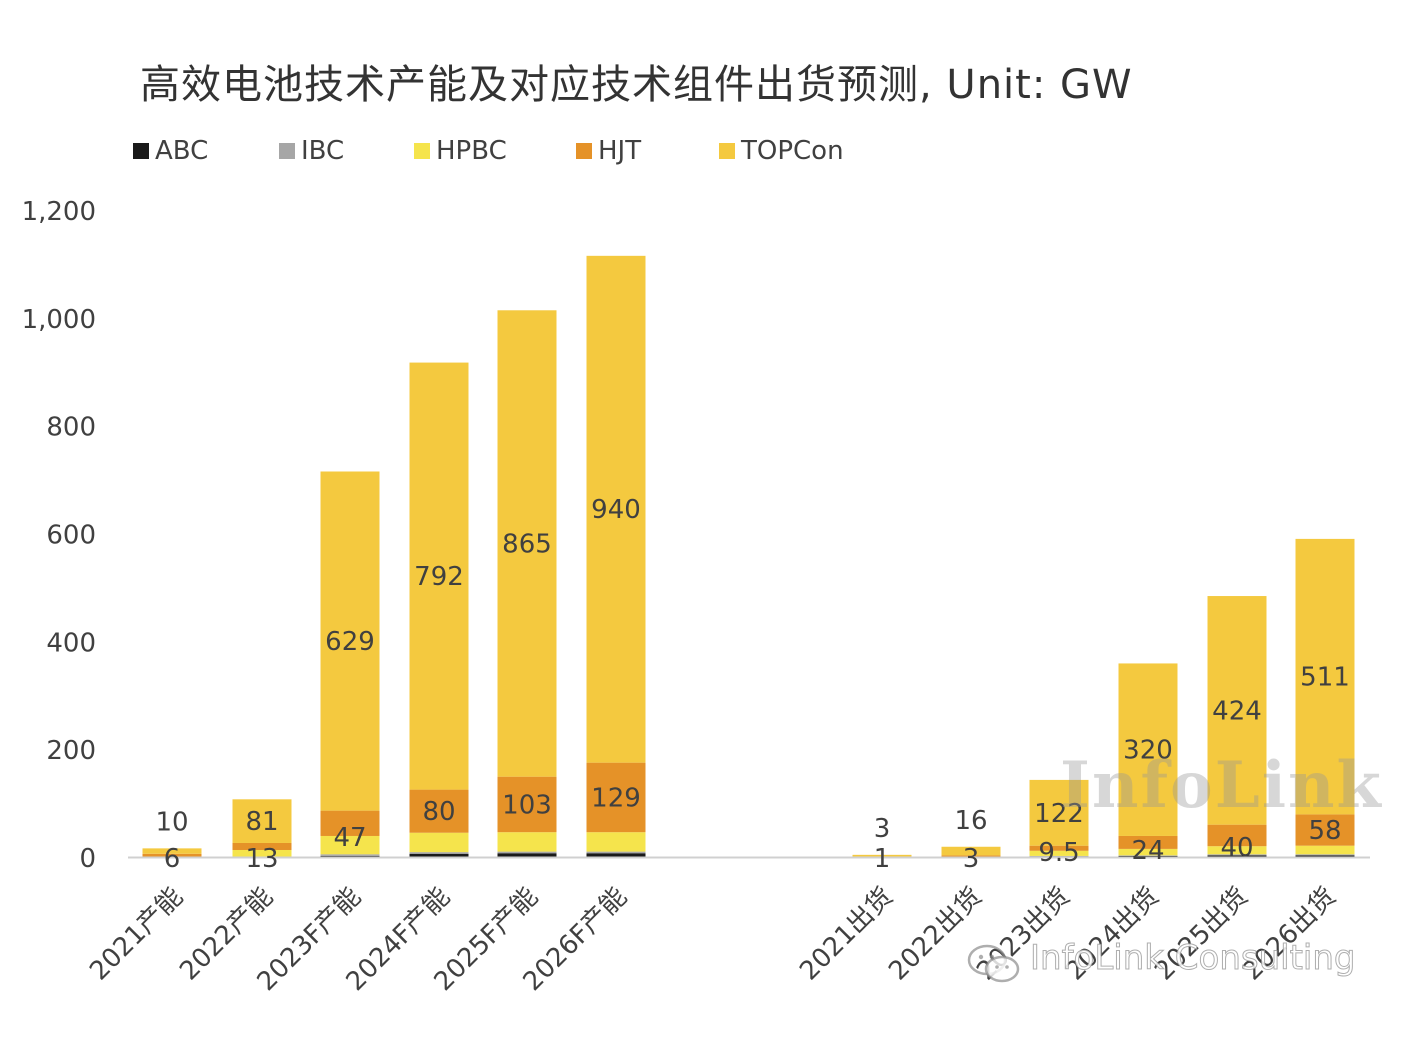  I want to click on data-label: 81, so click(261, 822).